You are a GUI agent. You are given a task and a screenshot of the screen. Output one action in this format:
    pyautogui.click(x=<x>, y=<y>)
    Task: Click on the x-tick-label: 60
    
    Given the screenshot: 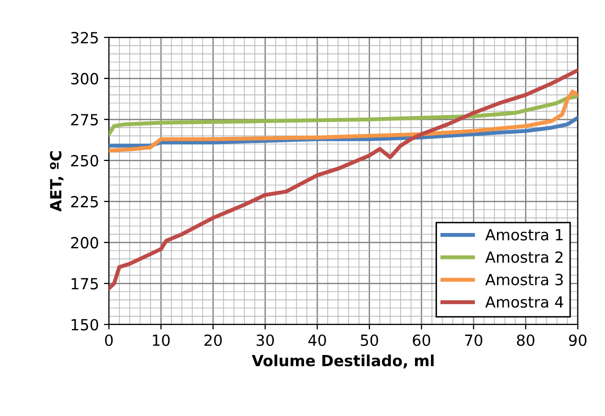 What is the action you would take?
    pyautogui.click(x=421, y=340)
    